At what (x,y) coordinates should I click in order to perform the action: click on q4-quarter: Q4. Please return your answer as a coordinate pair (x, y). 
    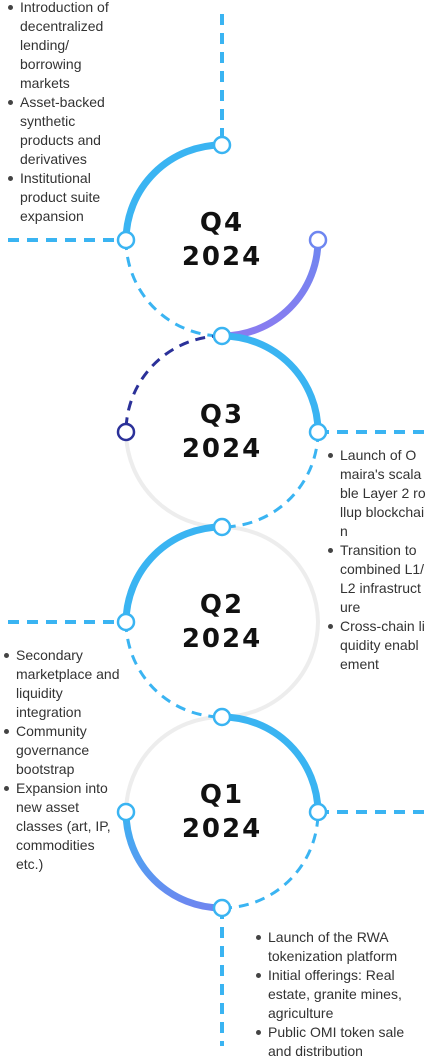
    Looking at the image, I should click on (222, 223).